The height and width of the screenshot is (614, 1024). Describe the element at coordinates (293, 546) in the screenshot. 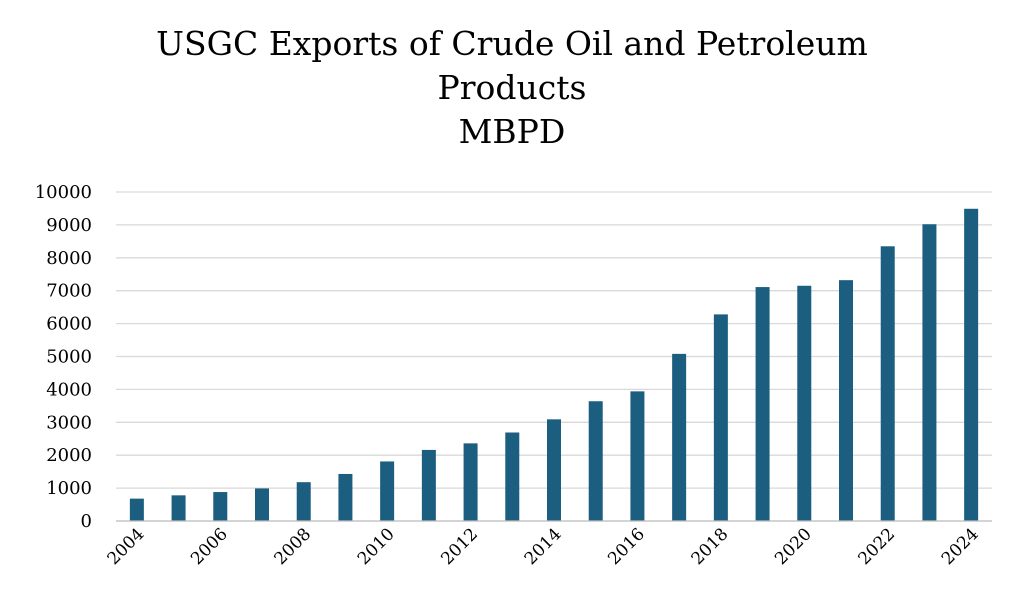

I see `x-tick-label: 2008` at that location.